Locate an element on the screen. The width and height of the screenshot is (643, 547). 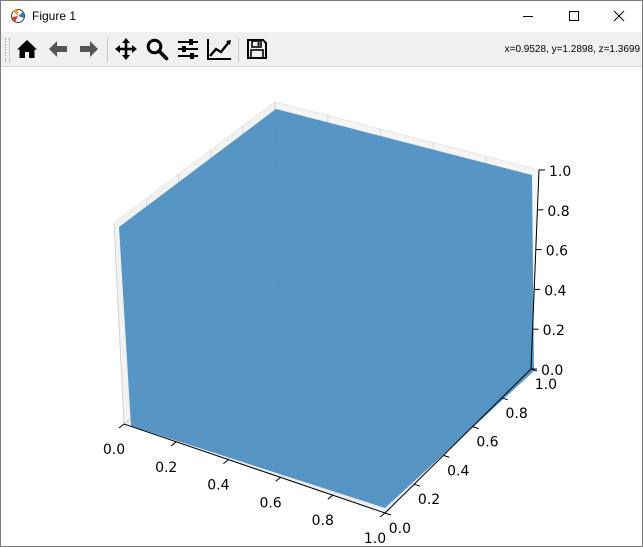
minimize-button is located at coordinates (528, 16).